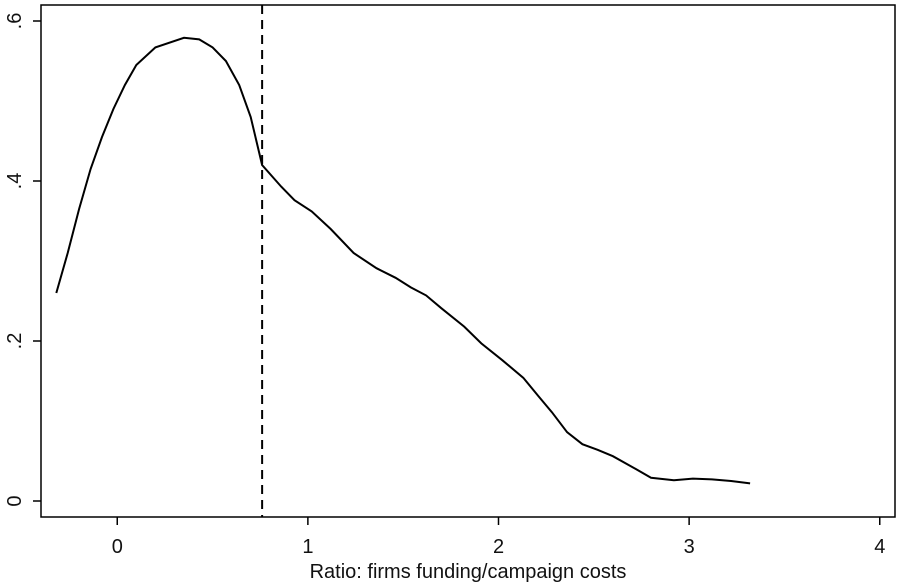 The width and height of the screenshot is (898, 586). I want to click on x-tick-label: 3, so click(689, 547).